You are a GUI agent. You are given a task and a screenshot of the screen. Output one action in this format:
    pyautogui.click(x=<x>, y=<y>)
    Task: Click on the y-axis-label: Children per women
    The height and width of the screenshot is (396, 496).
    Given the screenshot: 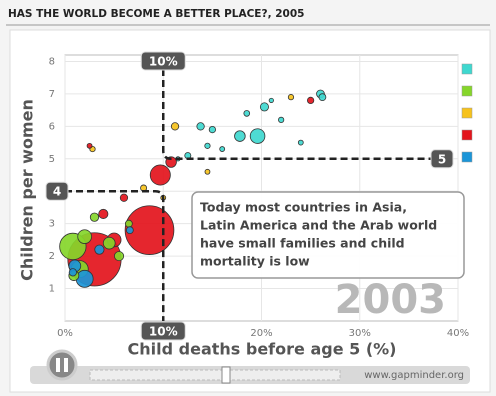 What is the action you would take?
    pyautogui.click(x=27, y=190)
    